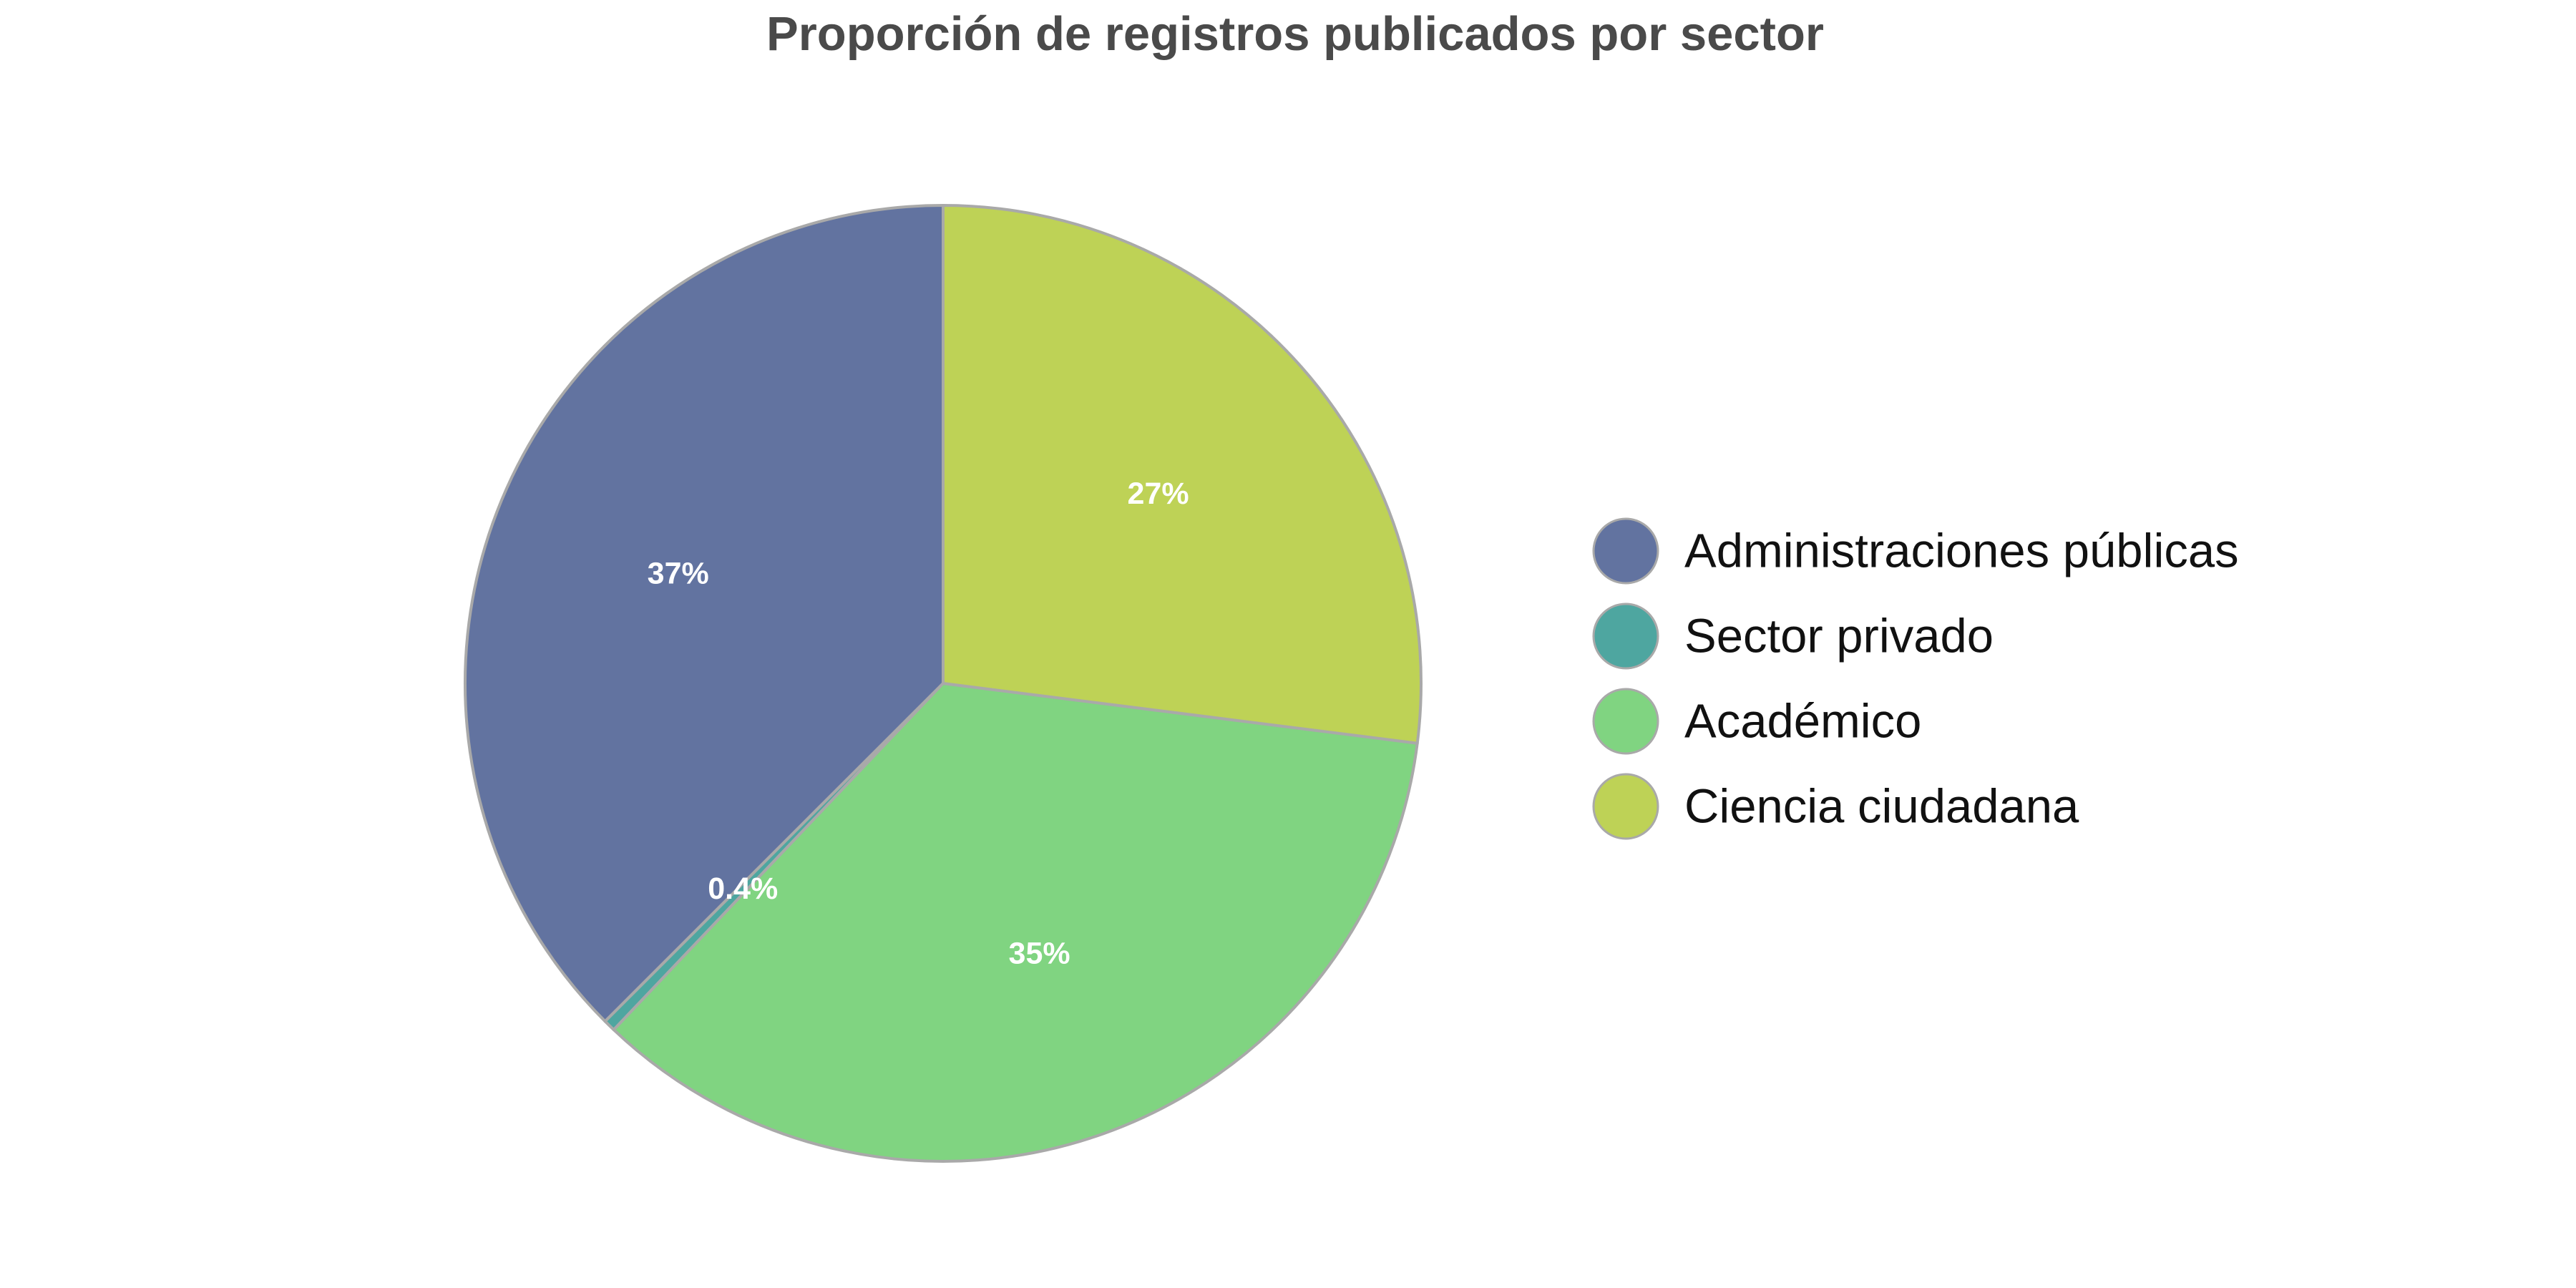 This screenshot has width=2576, height=1288. I want to click on slice-label-sector-privado: 0.4%, so click(743, 889).